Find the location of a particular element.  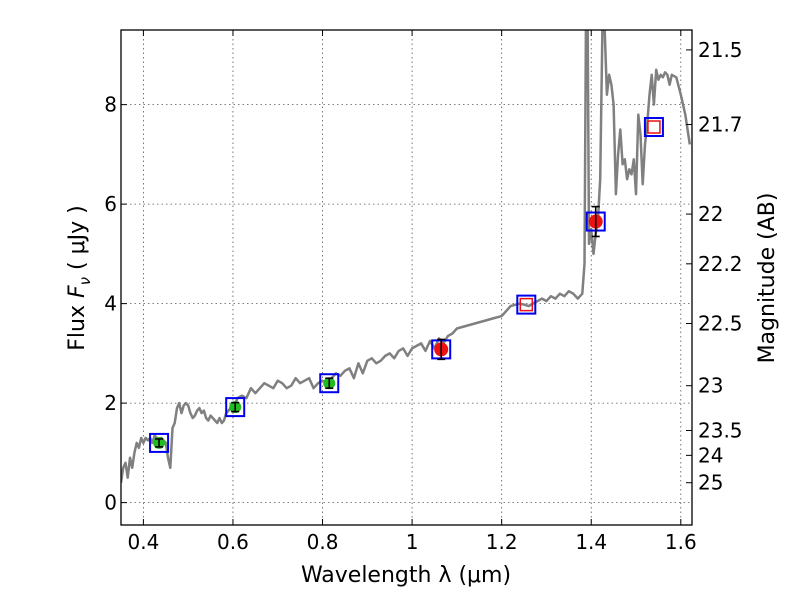

y-axis-label: Flux Fν ( μJy ) is located at coordinates (79, 277).